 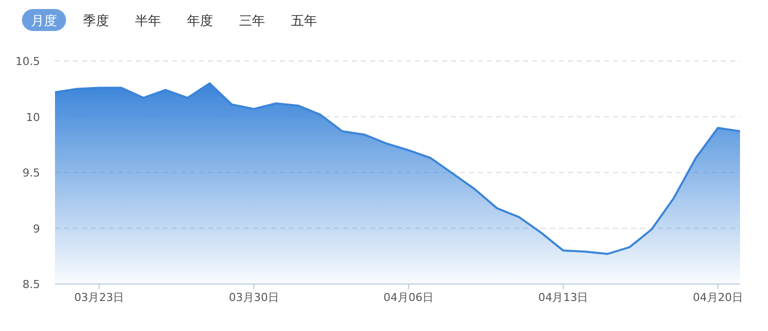 I want to click on text: 三年, so click(x=252, y=21).